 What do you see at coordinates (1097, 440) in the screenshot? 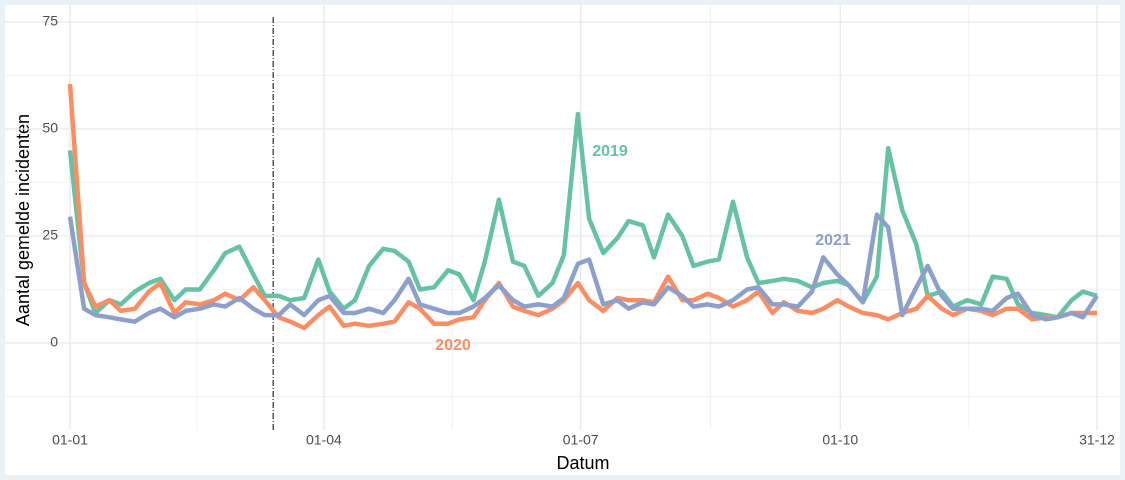
I see `x-tick-label: 31-12` at bounding box center [1097, 440].